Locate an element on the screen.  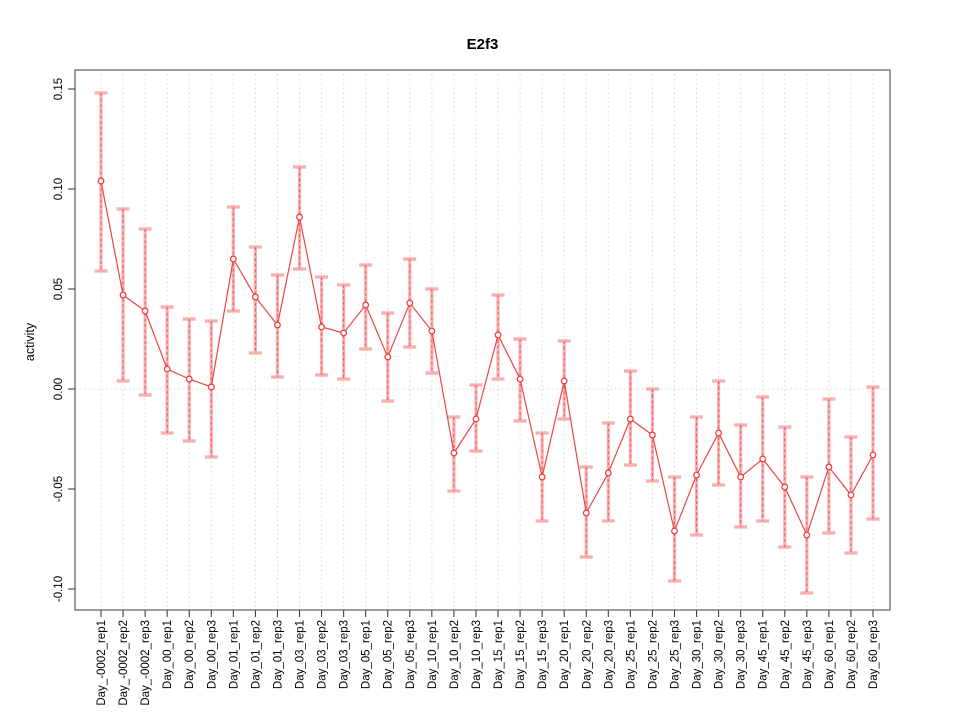
x-tick-label: Day_-0002_rep1 is located at coordinates (102, 663).